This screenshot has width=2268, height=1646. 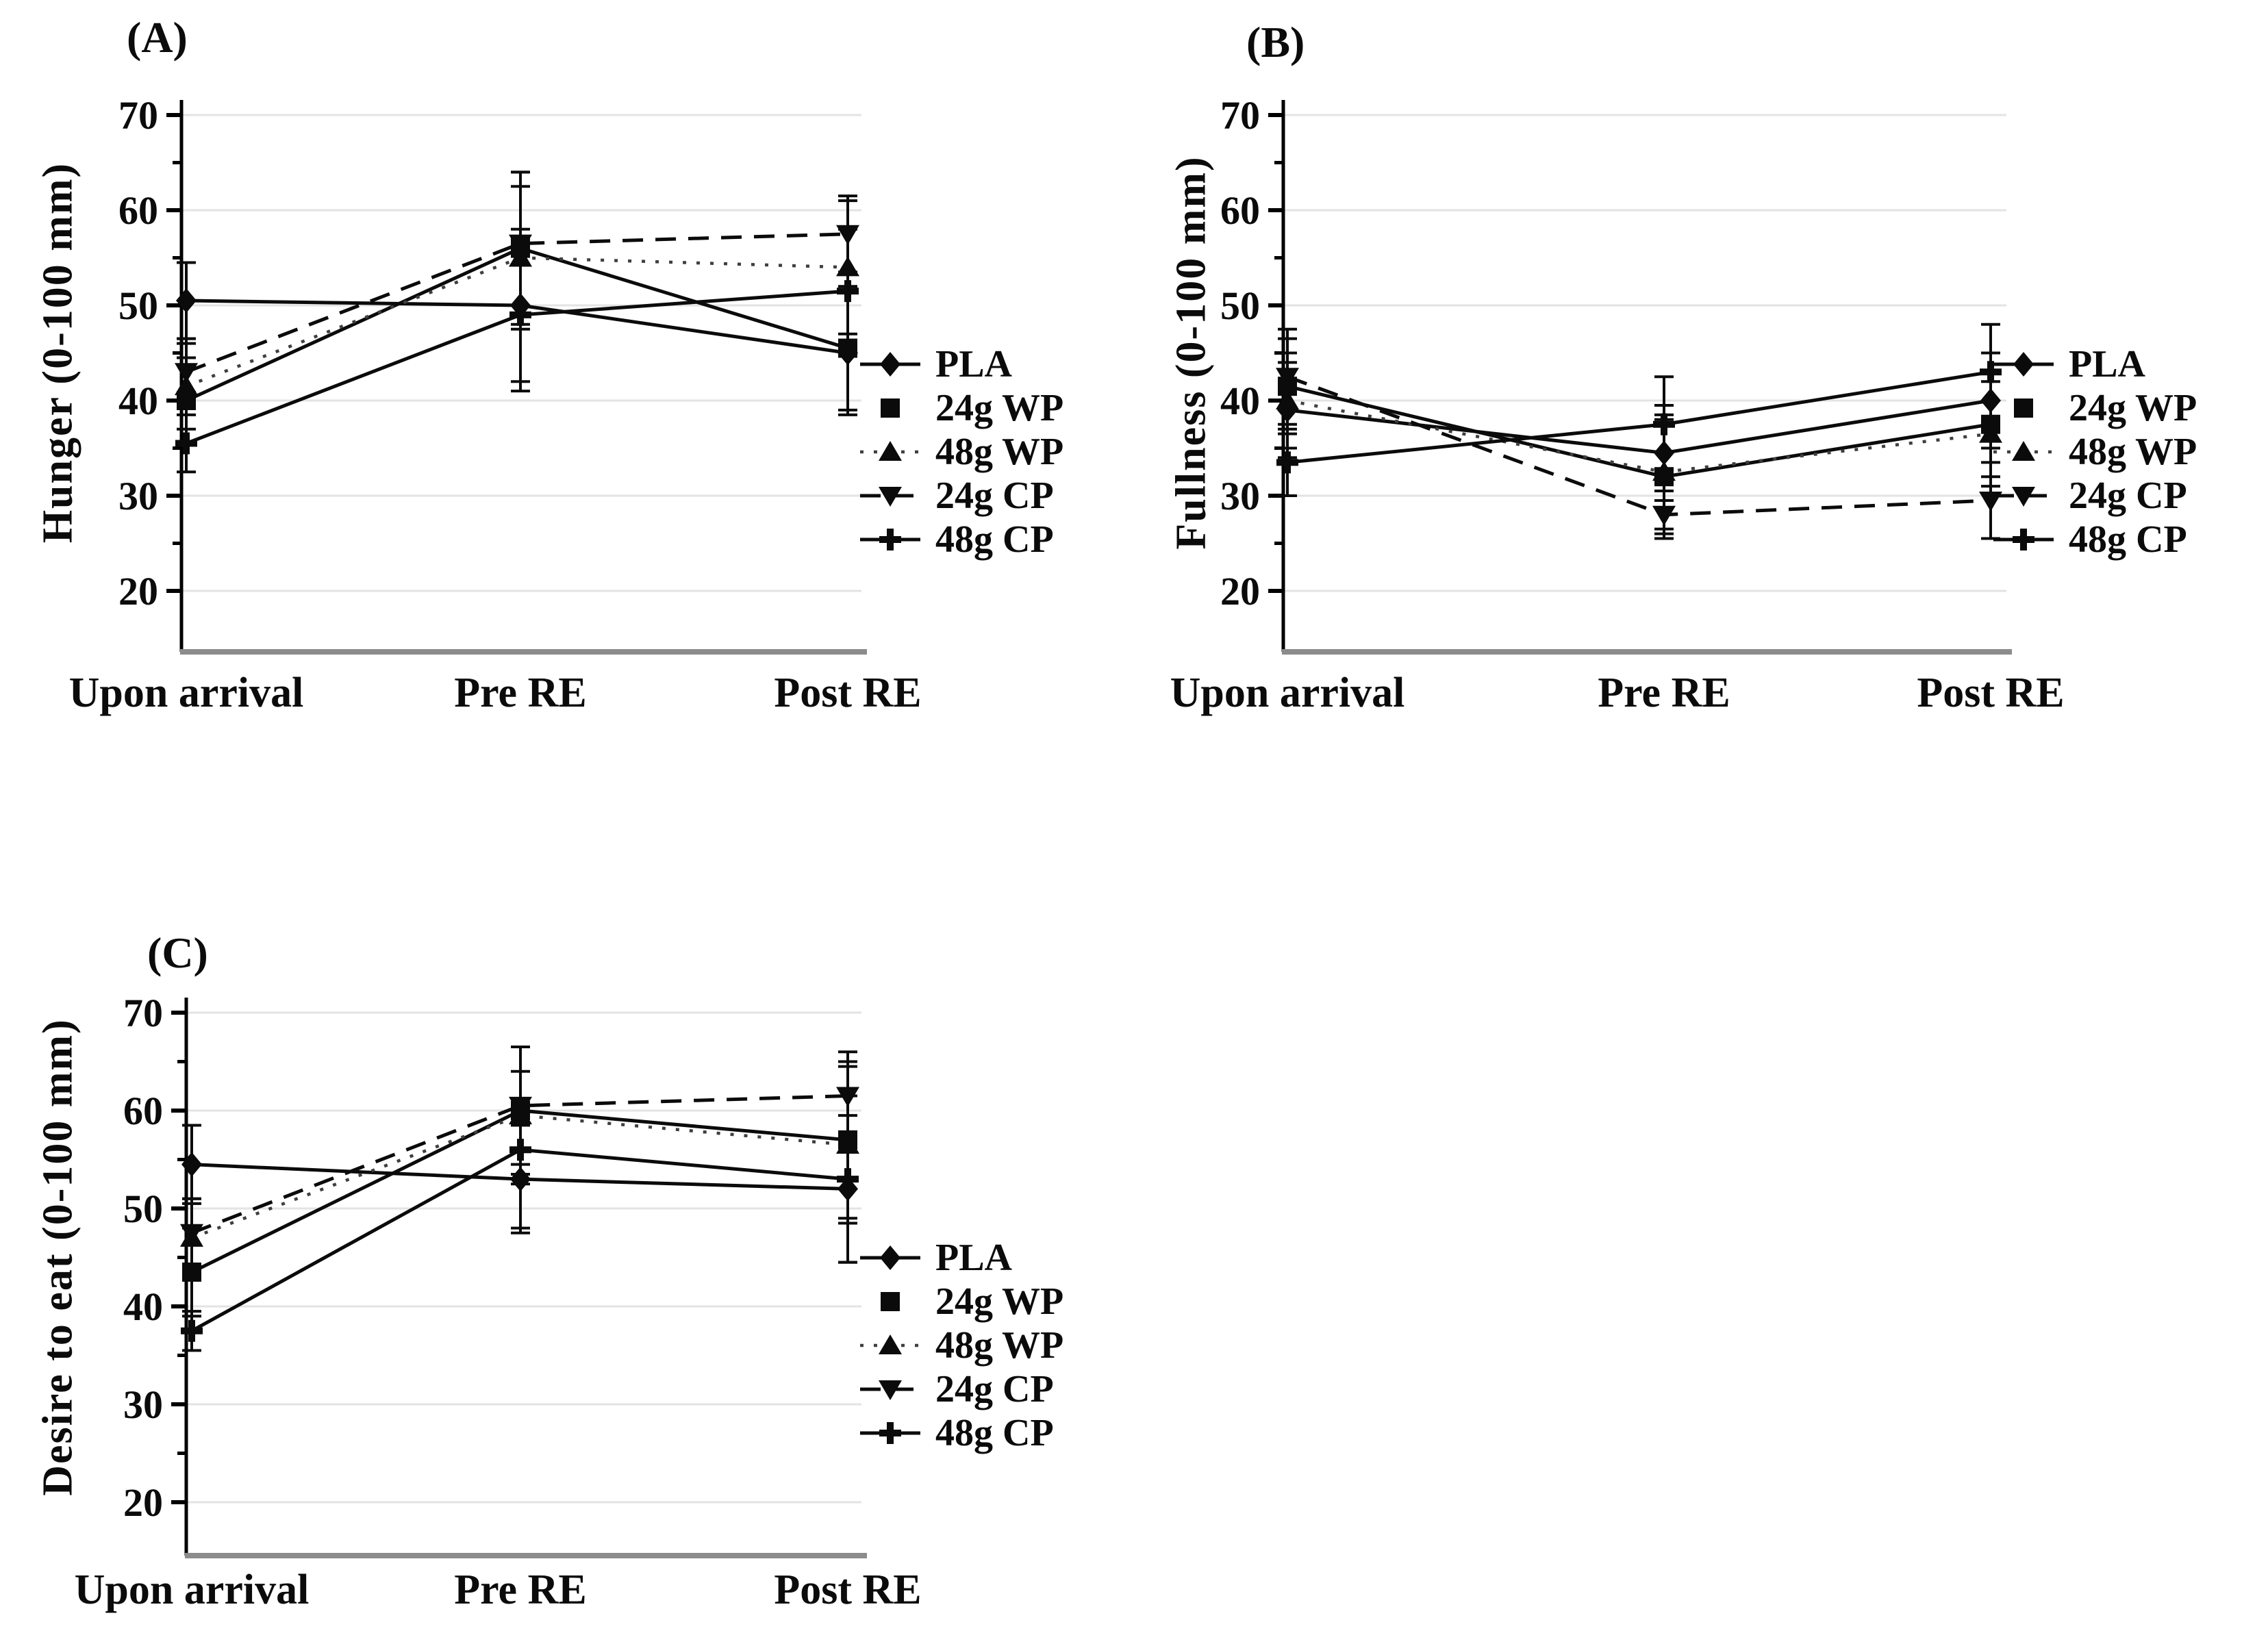 I want to click on panel-label: (A), so click(x=157, y=37).